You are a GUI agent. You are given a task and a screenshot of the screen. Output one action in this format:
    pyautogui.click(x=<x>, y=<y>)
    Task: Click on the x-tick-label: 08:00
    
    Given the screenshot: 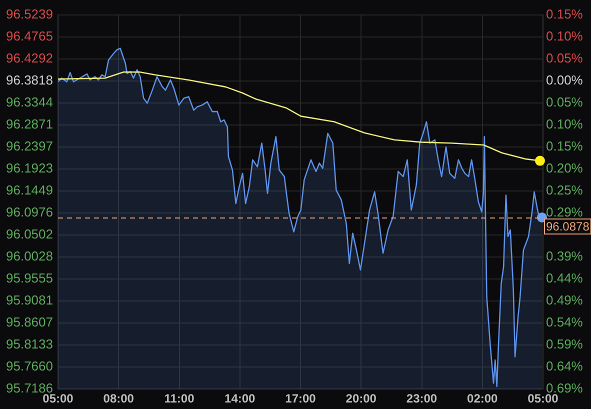 What is the action you would take?
    pyautogui.click(x=118, y=399)
    